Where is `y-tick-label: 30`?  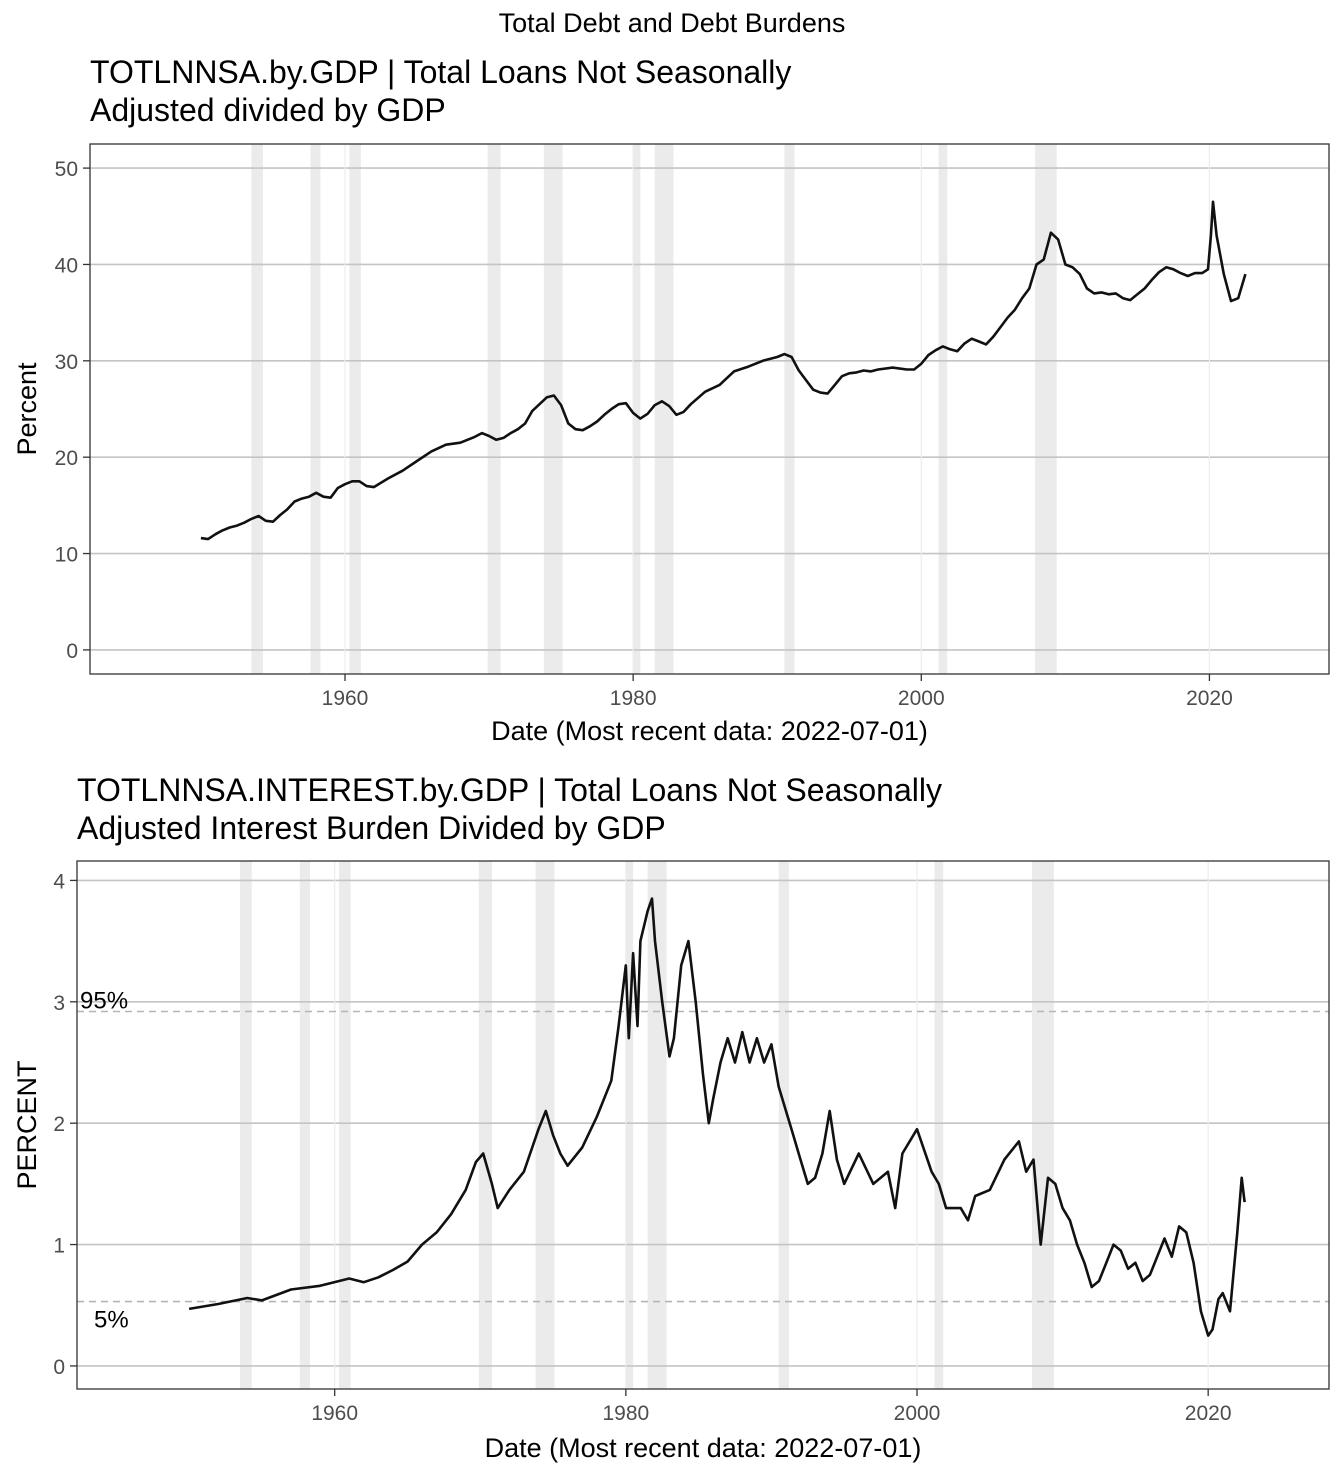
y-tick-label: 30 is located at coordinates (66, 362).